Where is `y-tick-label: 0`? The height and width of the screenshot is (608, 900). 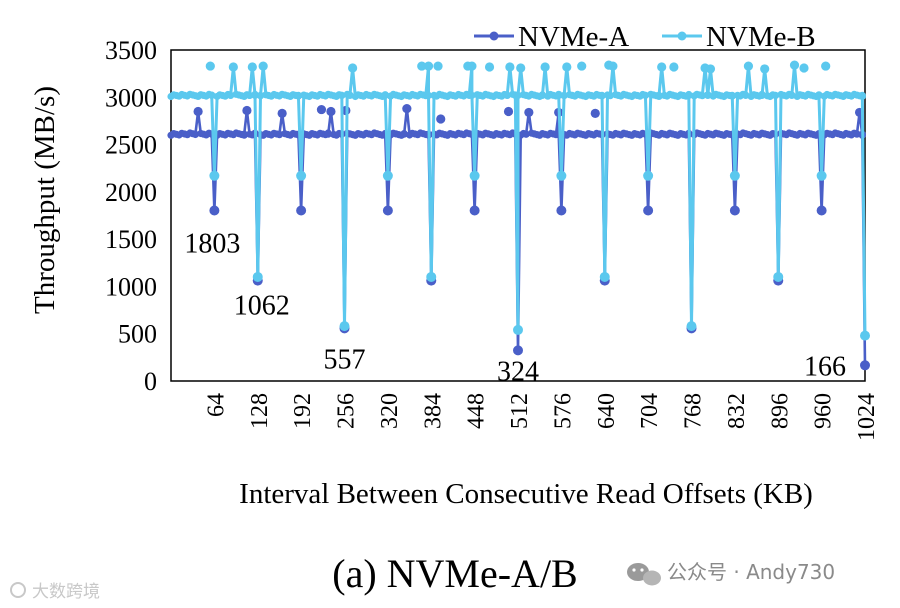 y-tick-label: 0 is located at coordinates (150, 381).